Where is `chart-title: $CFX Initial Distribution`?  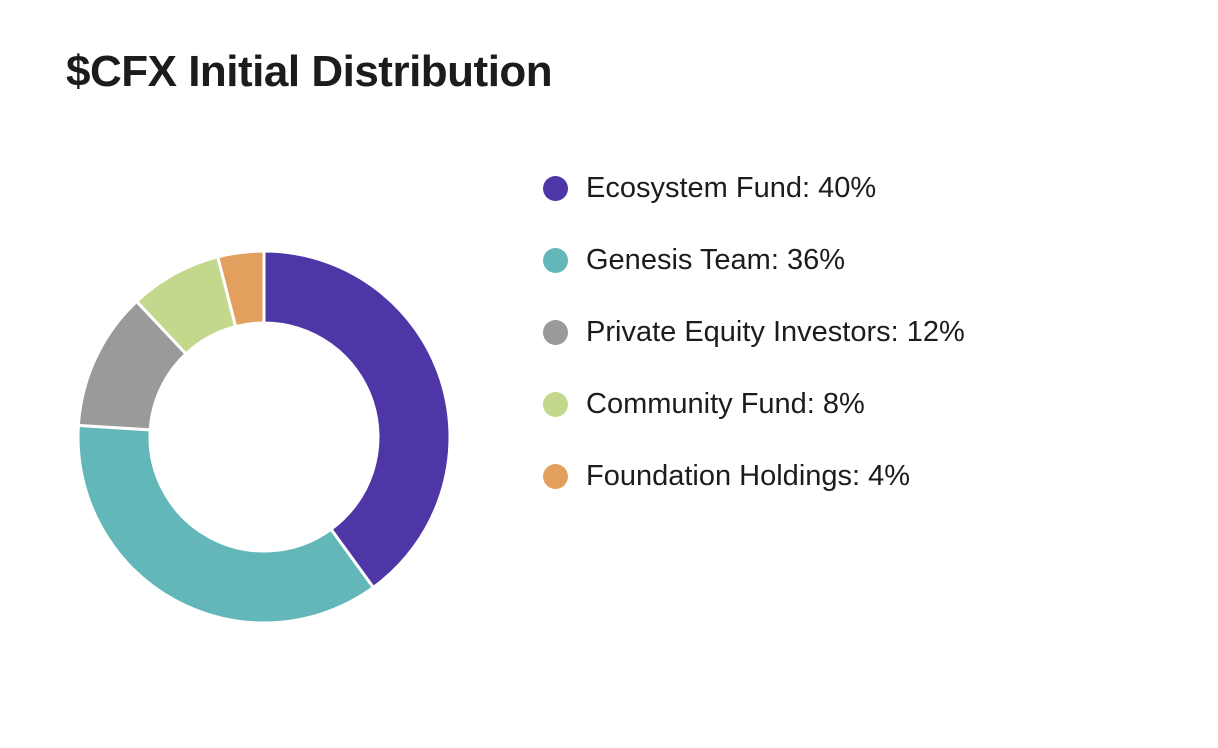 chart-title: $CFX Initial Distribution is located at coordinates (309, 71).